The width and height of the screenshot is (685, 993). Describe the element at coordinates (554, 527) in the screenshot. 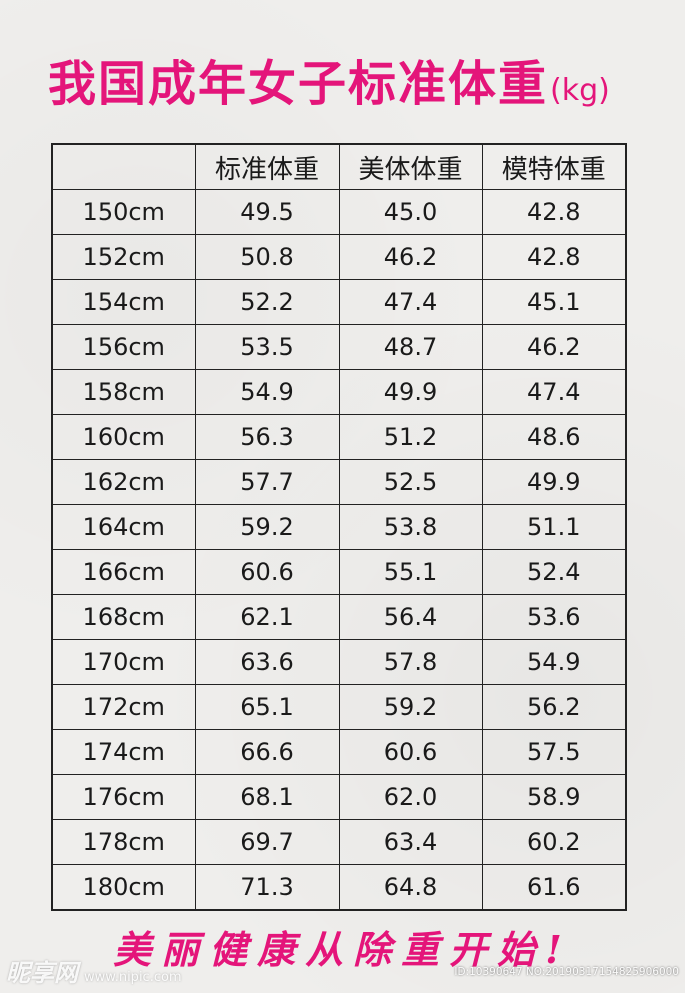

I see `model-weight-cell: 51.1` at that location.